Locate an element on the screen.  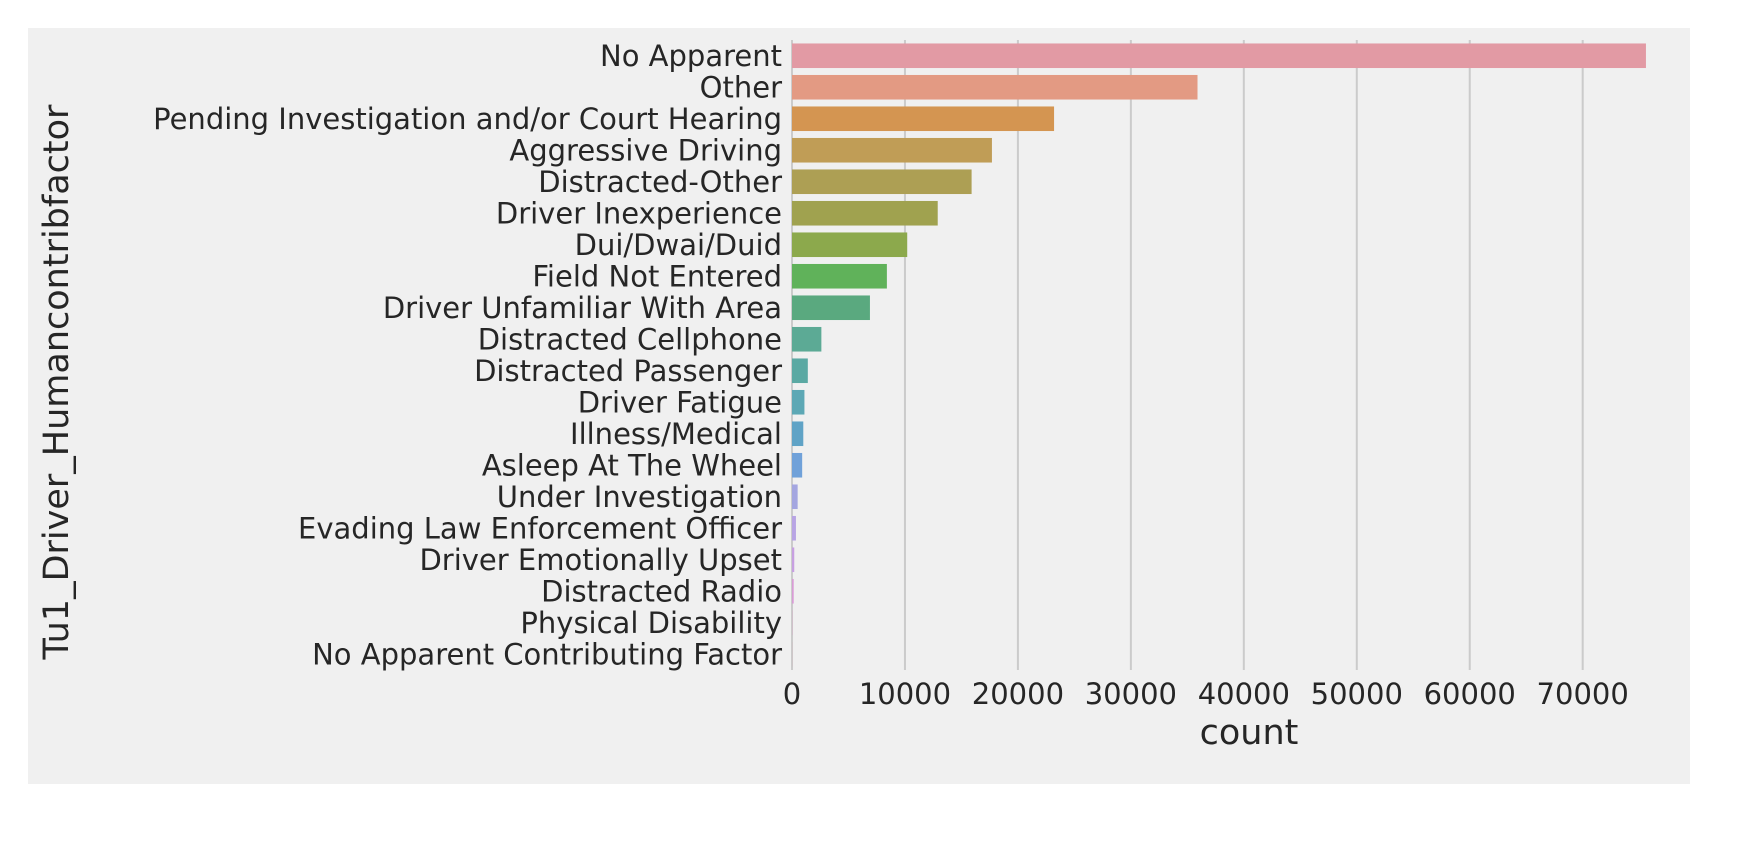
category-label: Distracted Radio is located at coordinates (661, 591).